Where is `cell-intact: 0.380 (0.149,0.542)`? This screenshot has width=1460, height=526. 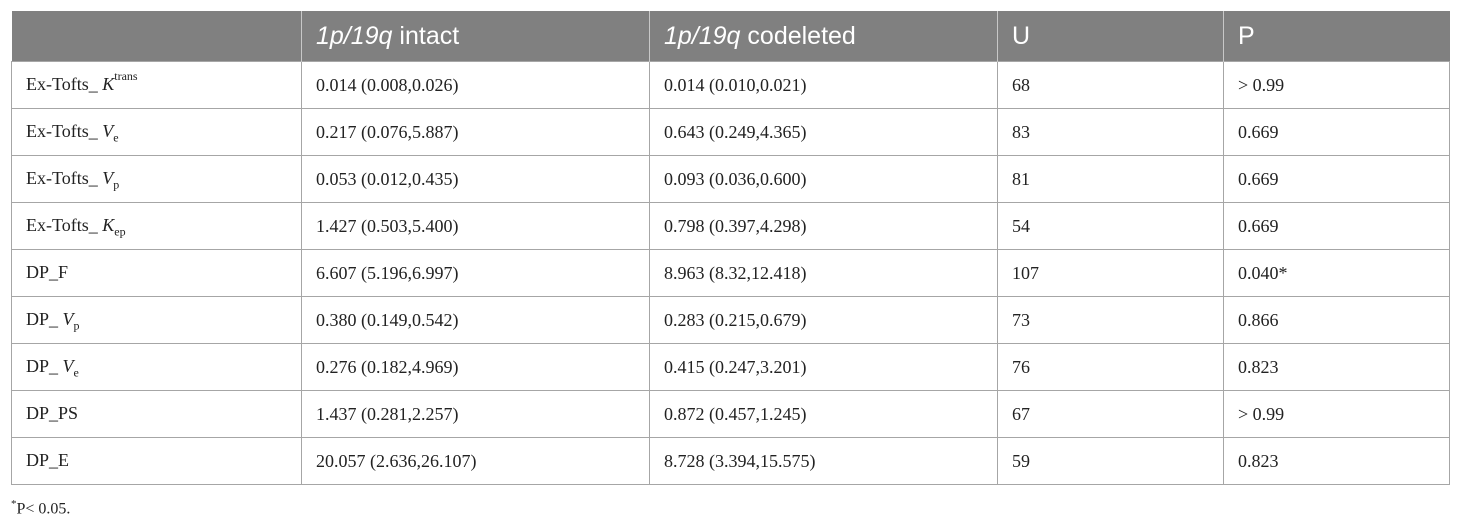 cell-intact: 0.380 (0.149,0.542) is located at coordinates (475, 320).